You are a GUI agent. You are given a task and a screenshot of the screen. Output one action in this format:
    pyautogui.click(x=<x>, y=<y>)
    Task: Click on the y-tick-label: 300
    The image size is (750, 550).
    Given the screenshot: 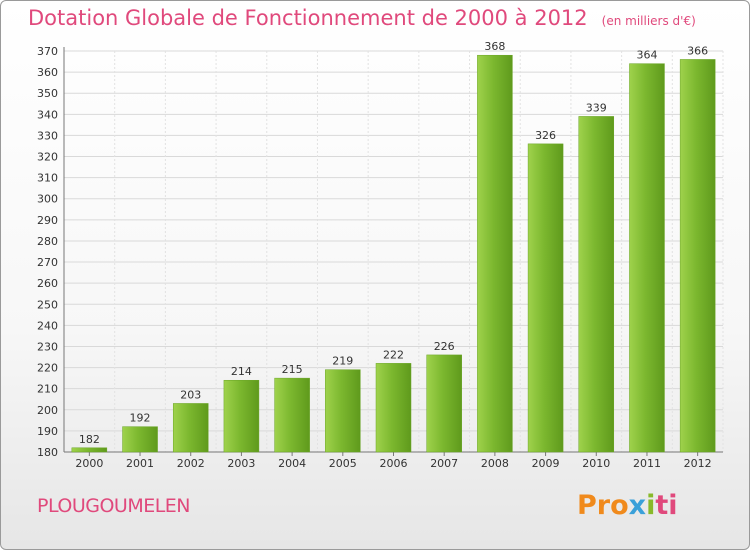 What is the action you would take?
    pyautogui.click(x=47, y=199)
    